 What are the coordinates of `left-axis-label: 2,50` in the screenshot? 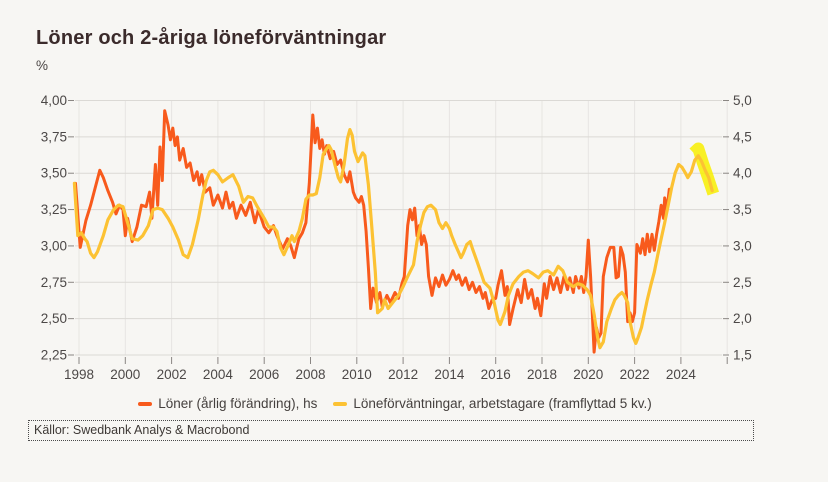 It's located at (54, 318).